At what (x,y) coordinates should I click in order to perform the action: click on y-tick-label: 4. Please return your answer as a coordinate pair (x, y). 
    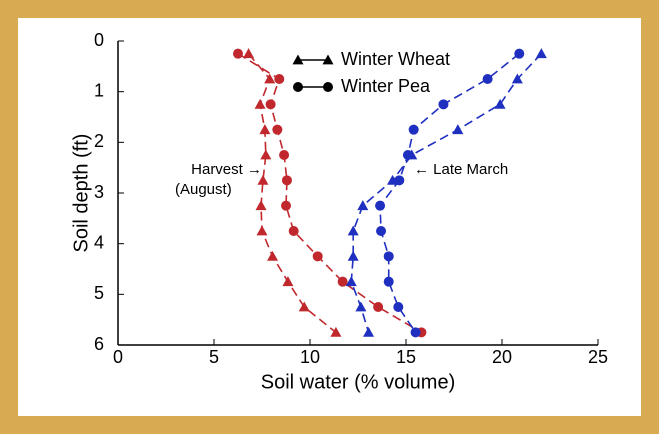
    Looking at the image, I should click on (99, 242).